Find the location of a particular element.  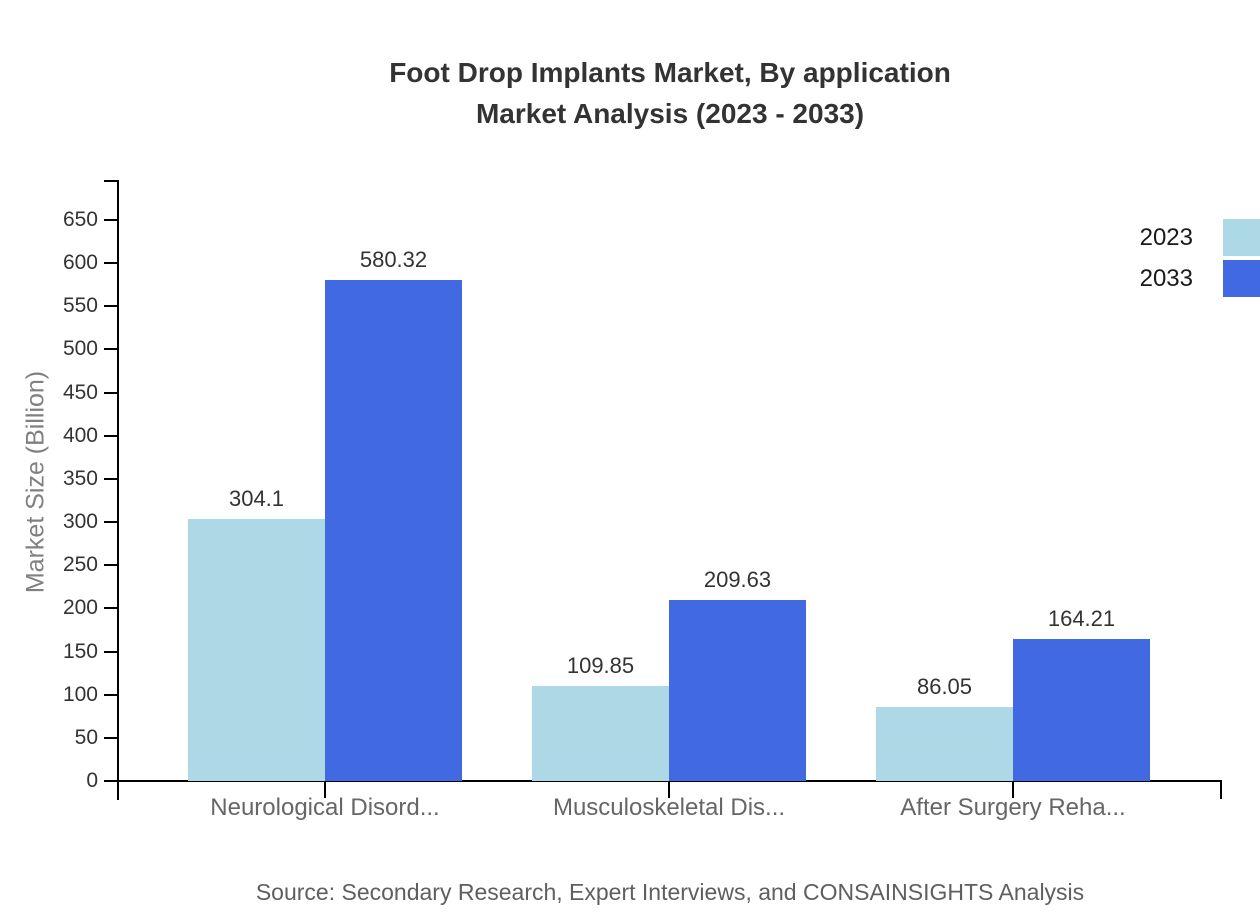

y-axis-top-cap is located at coordinates (111, 181).